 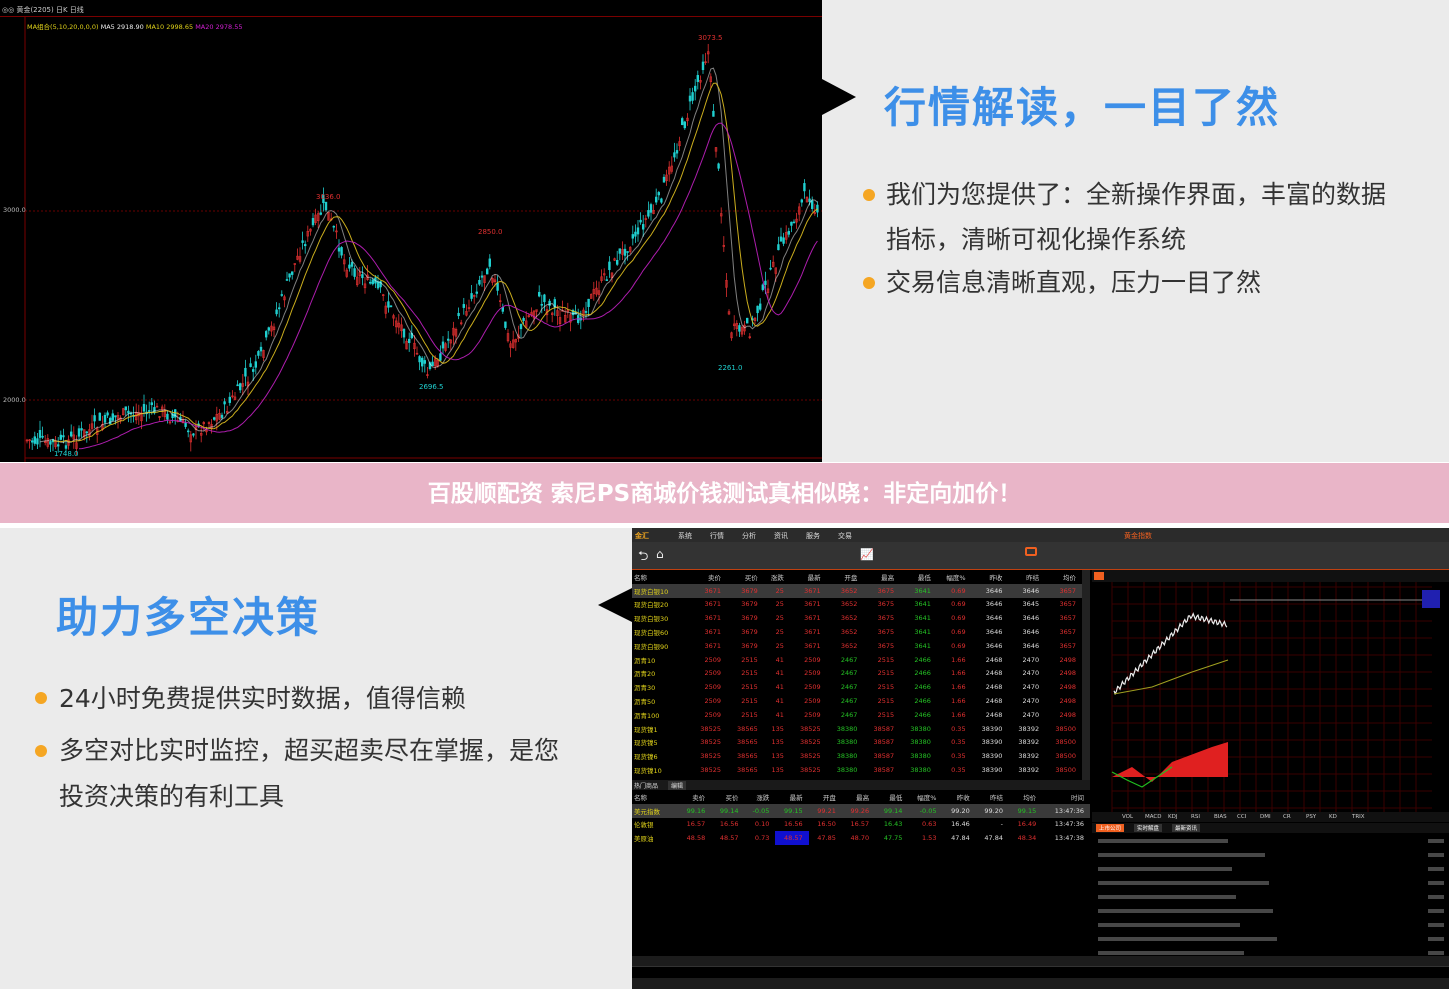 I want to click on menu-item: 服务, so click(x=813, y=536).